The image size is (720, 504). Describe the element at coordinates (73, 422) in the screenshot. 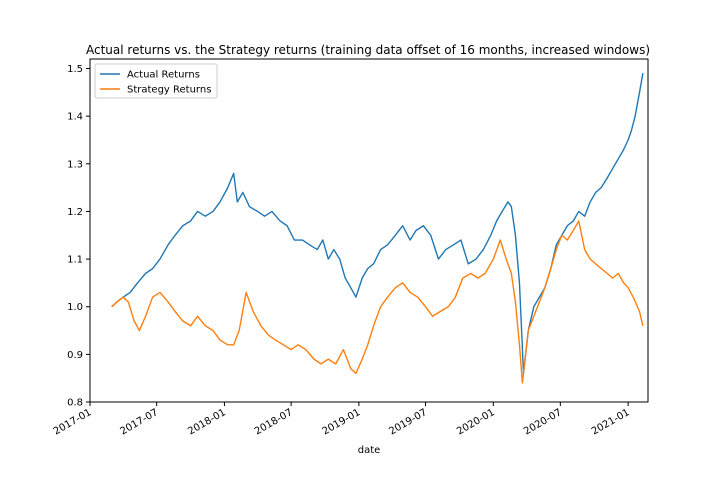

I see `x-tick-label: 2017-01` at that location.